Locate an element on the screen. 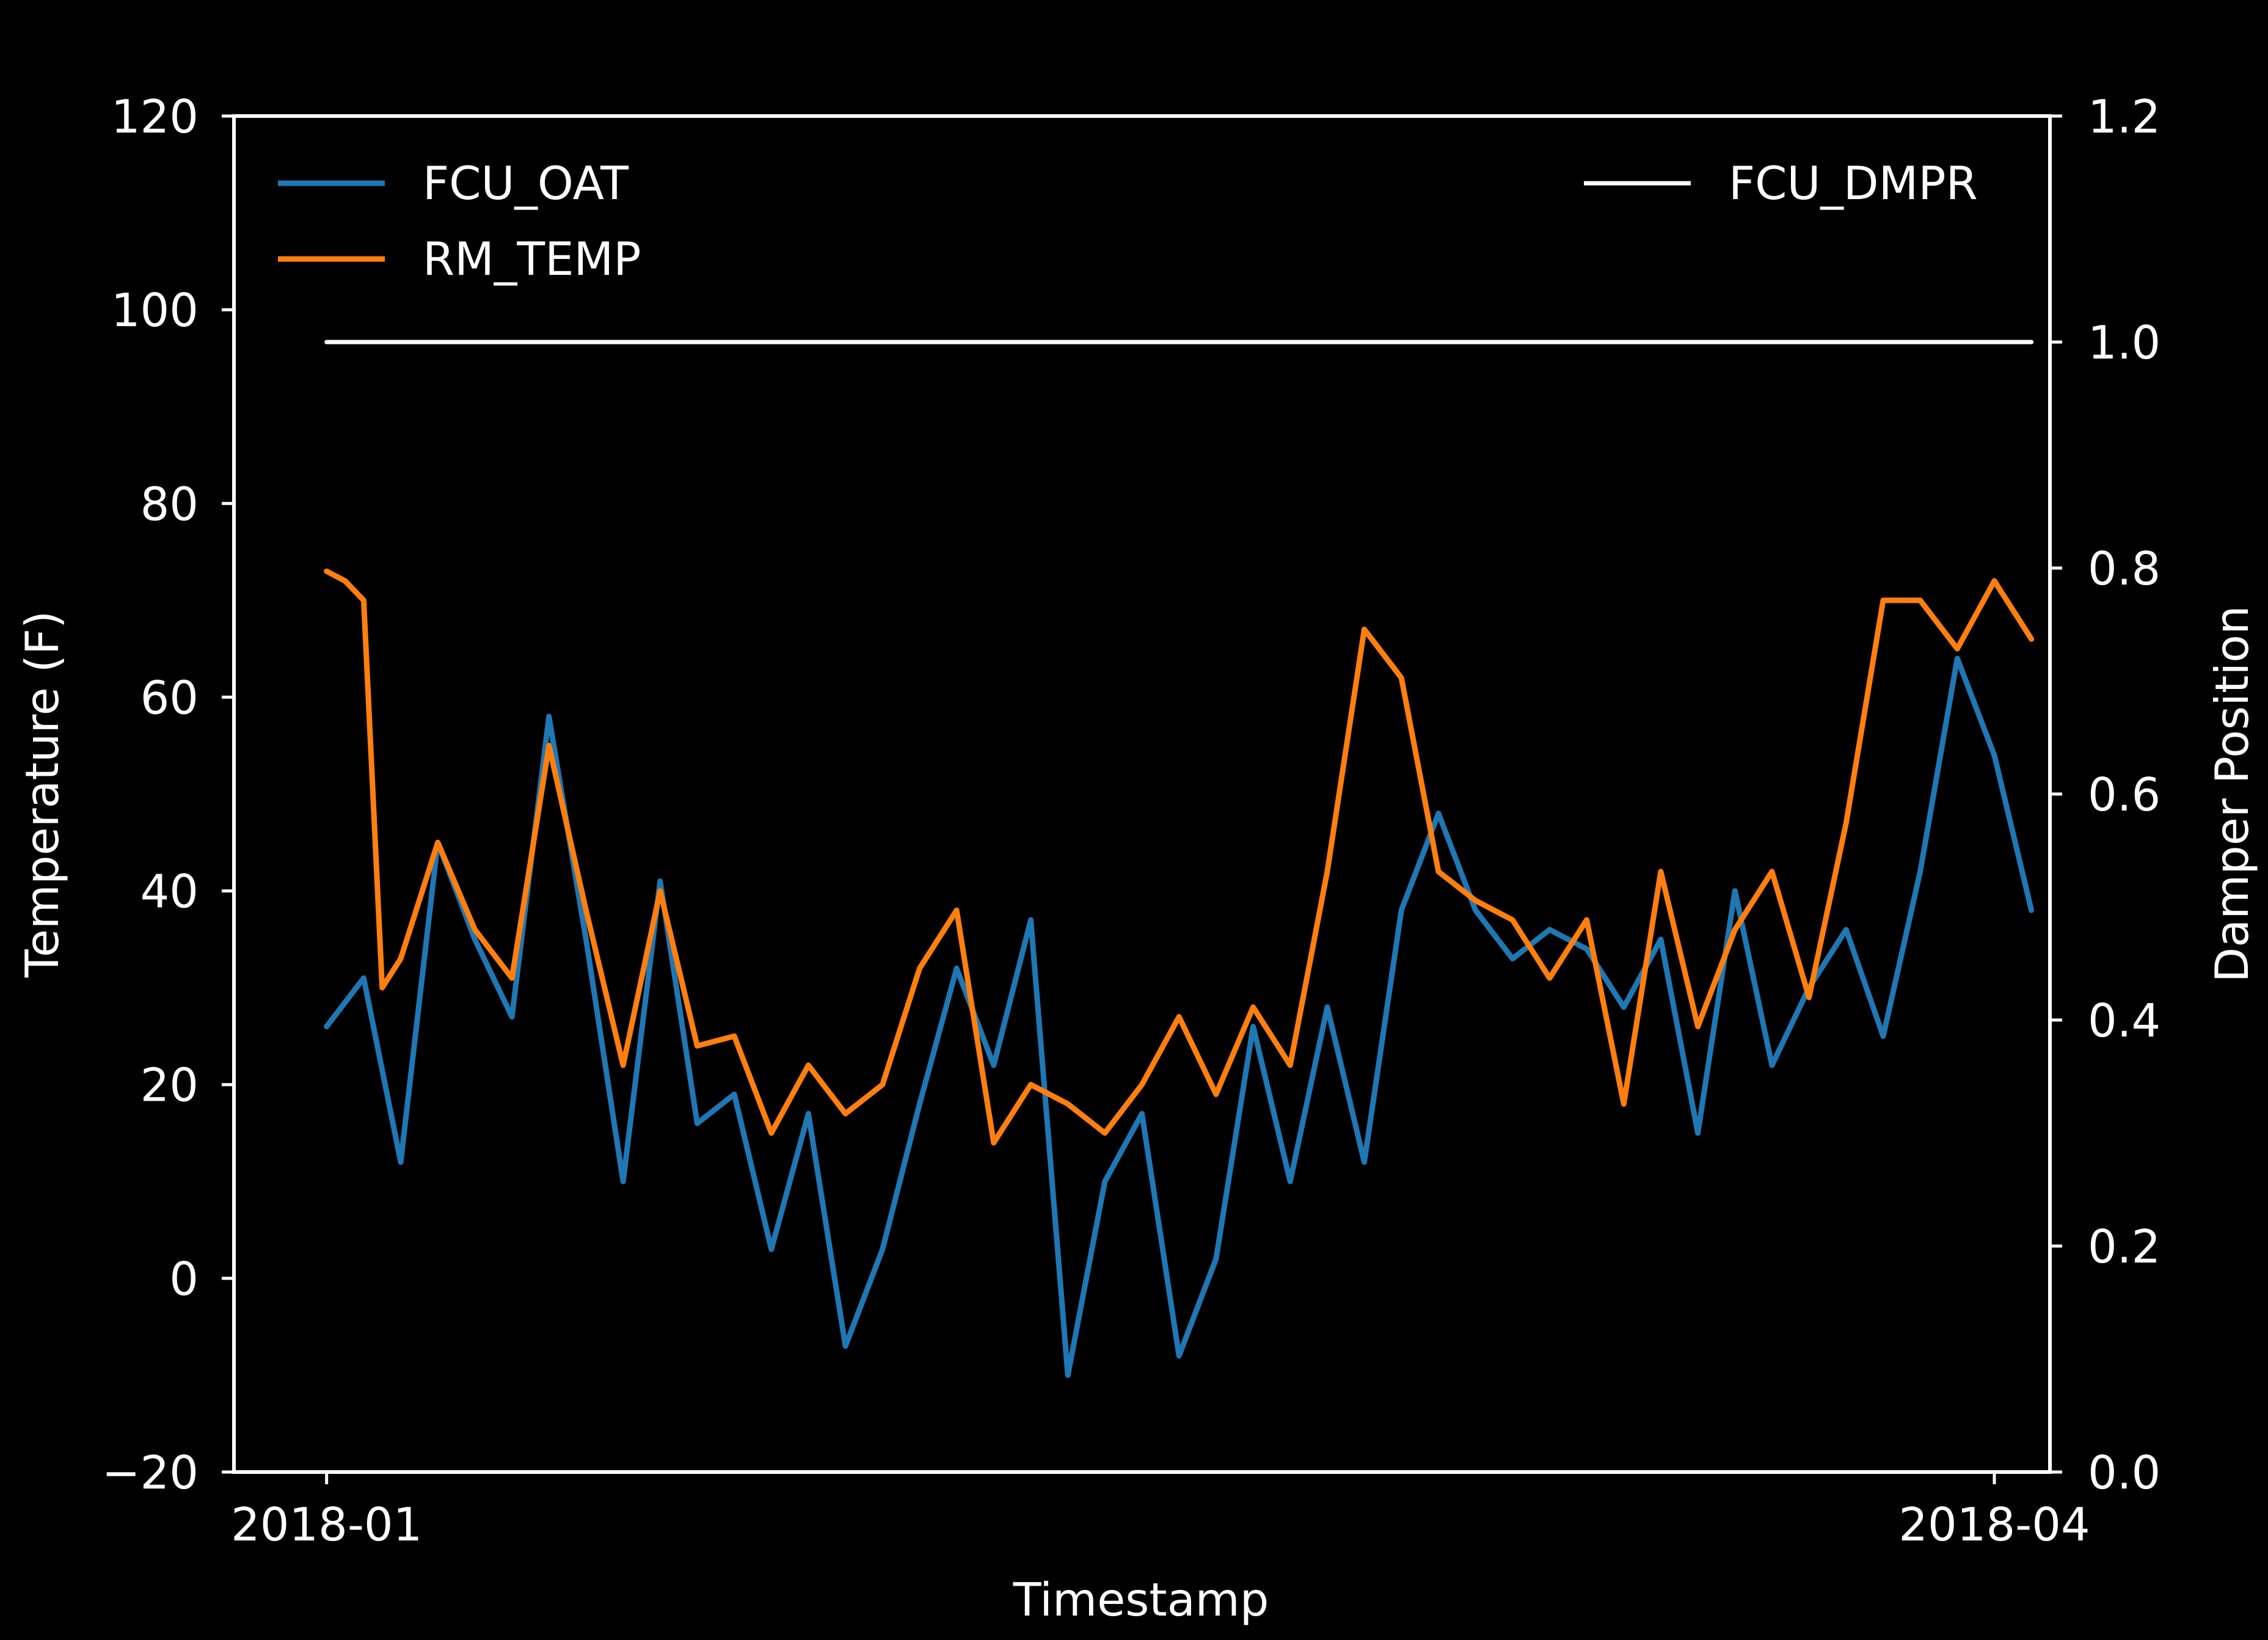 This screenshot has width=2268, height=1640. y-right-tick-label: 0.4 is located at coordinates (2124, 1021).